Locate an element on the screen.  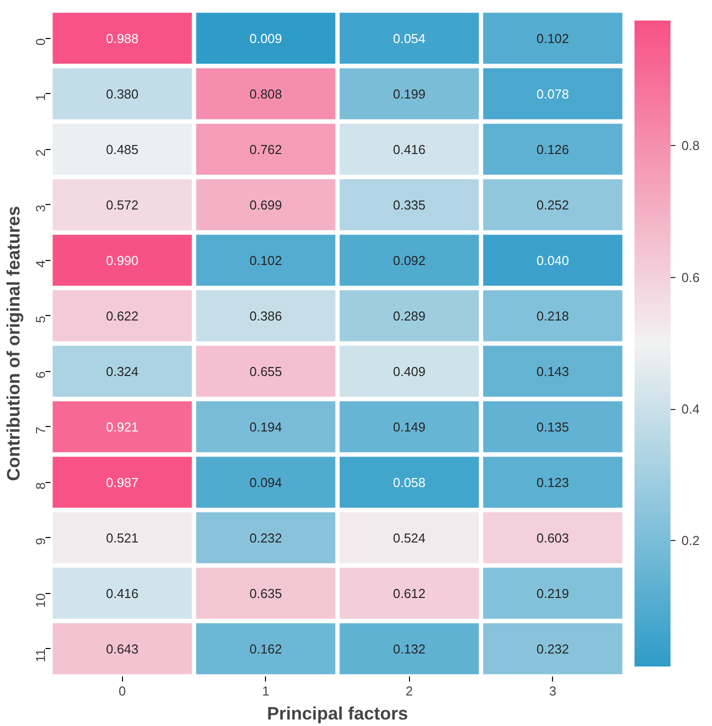
color-bar-label: 0.6 is located at coordinates (691, 277).